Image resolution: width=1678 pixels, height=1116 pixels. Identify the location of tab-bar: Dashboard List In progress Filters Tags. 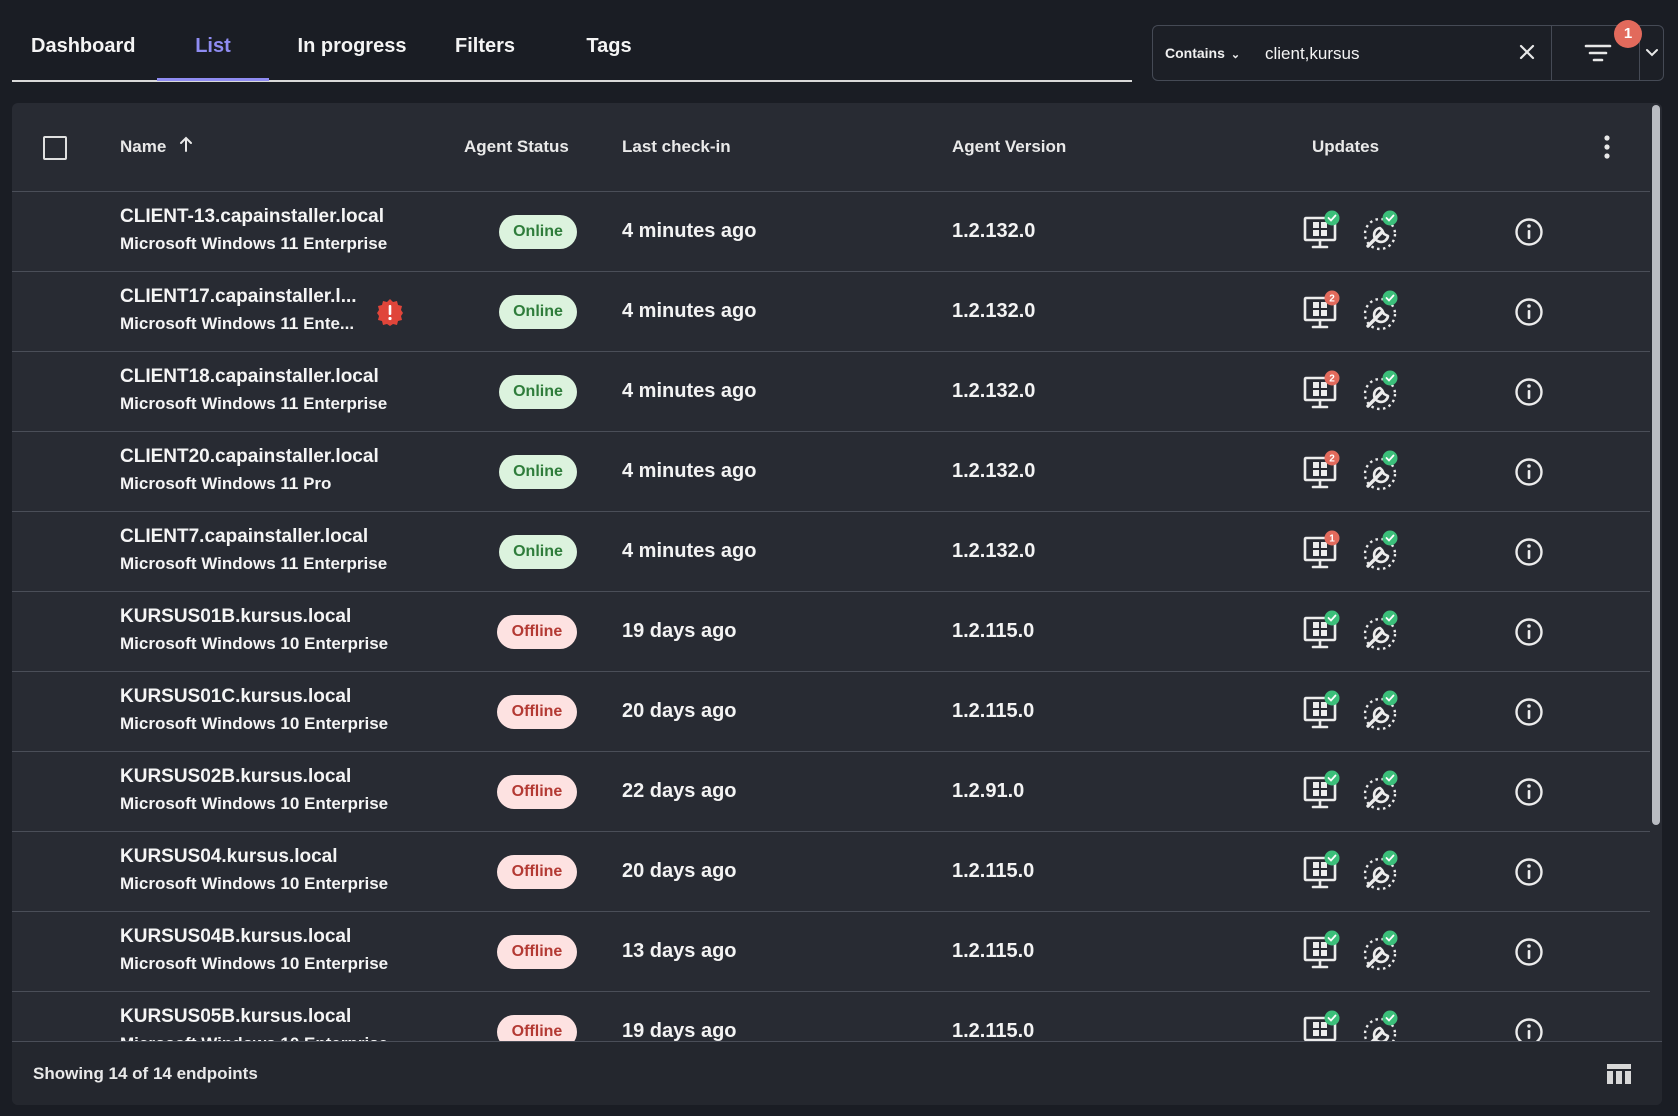
(572, 41).